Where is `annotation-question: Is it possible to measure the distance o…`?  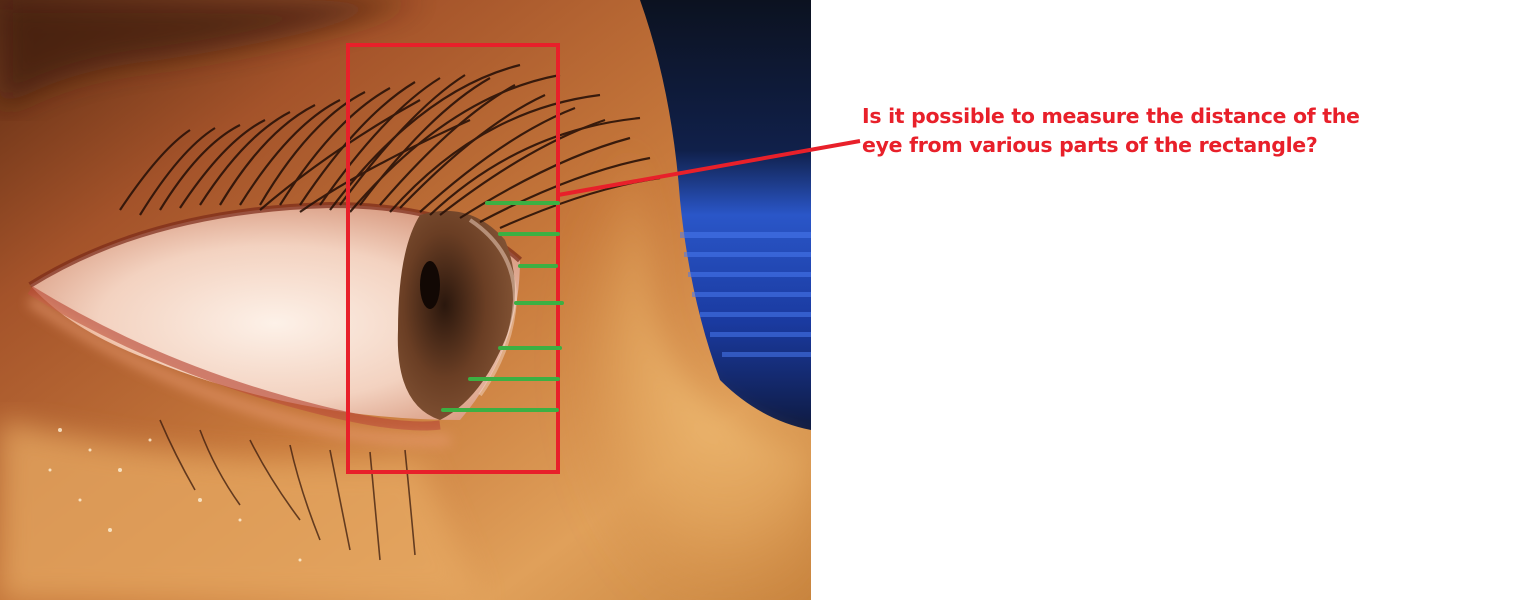 annotation-question: Is it possible to measure the distance o… is located at coordinates (1142, 131).